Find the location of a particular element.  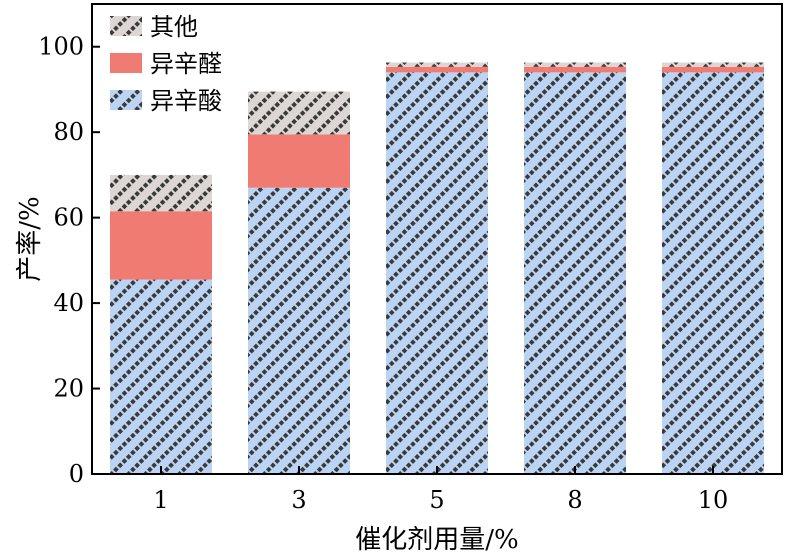

legend-label-2: 其他 is located at coordinates (174, 27).